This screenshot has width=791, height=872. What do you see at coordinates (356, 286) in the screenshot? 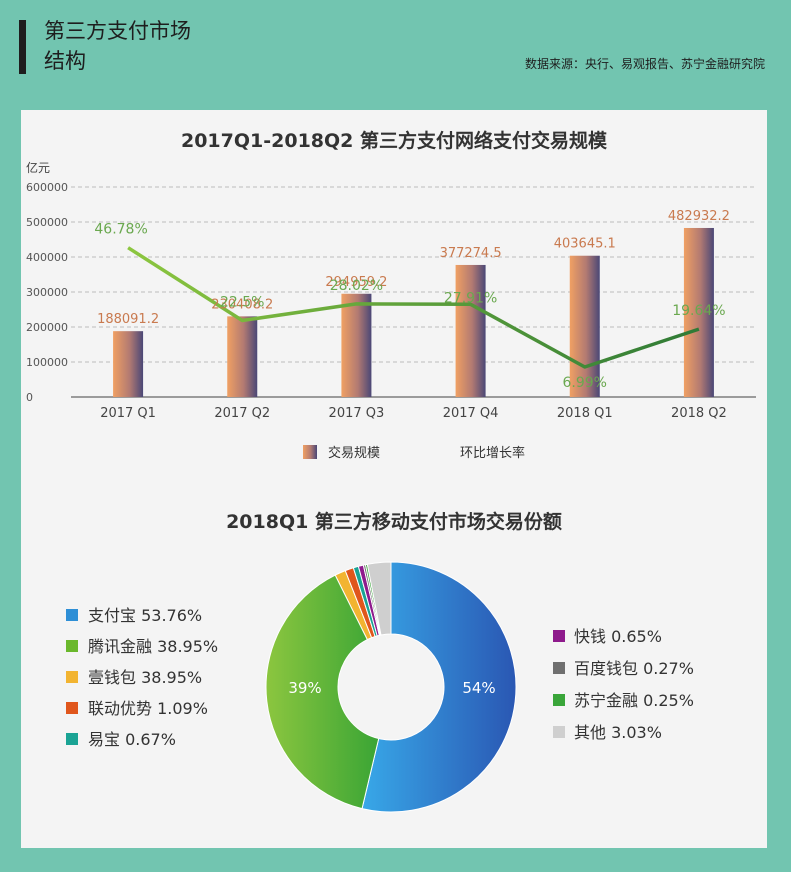
I see `growth-value-label: 28.02%` at bounding box center [356, 286].